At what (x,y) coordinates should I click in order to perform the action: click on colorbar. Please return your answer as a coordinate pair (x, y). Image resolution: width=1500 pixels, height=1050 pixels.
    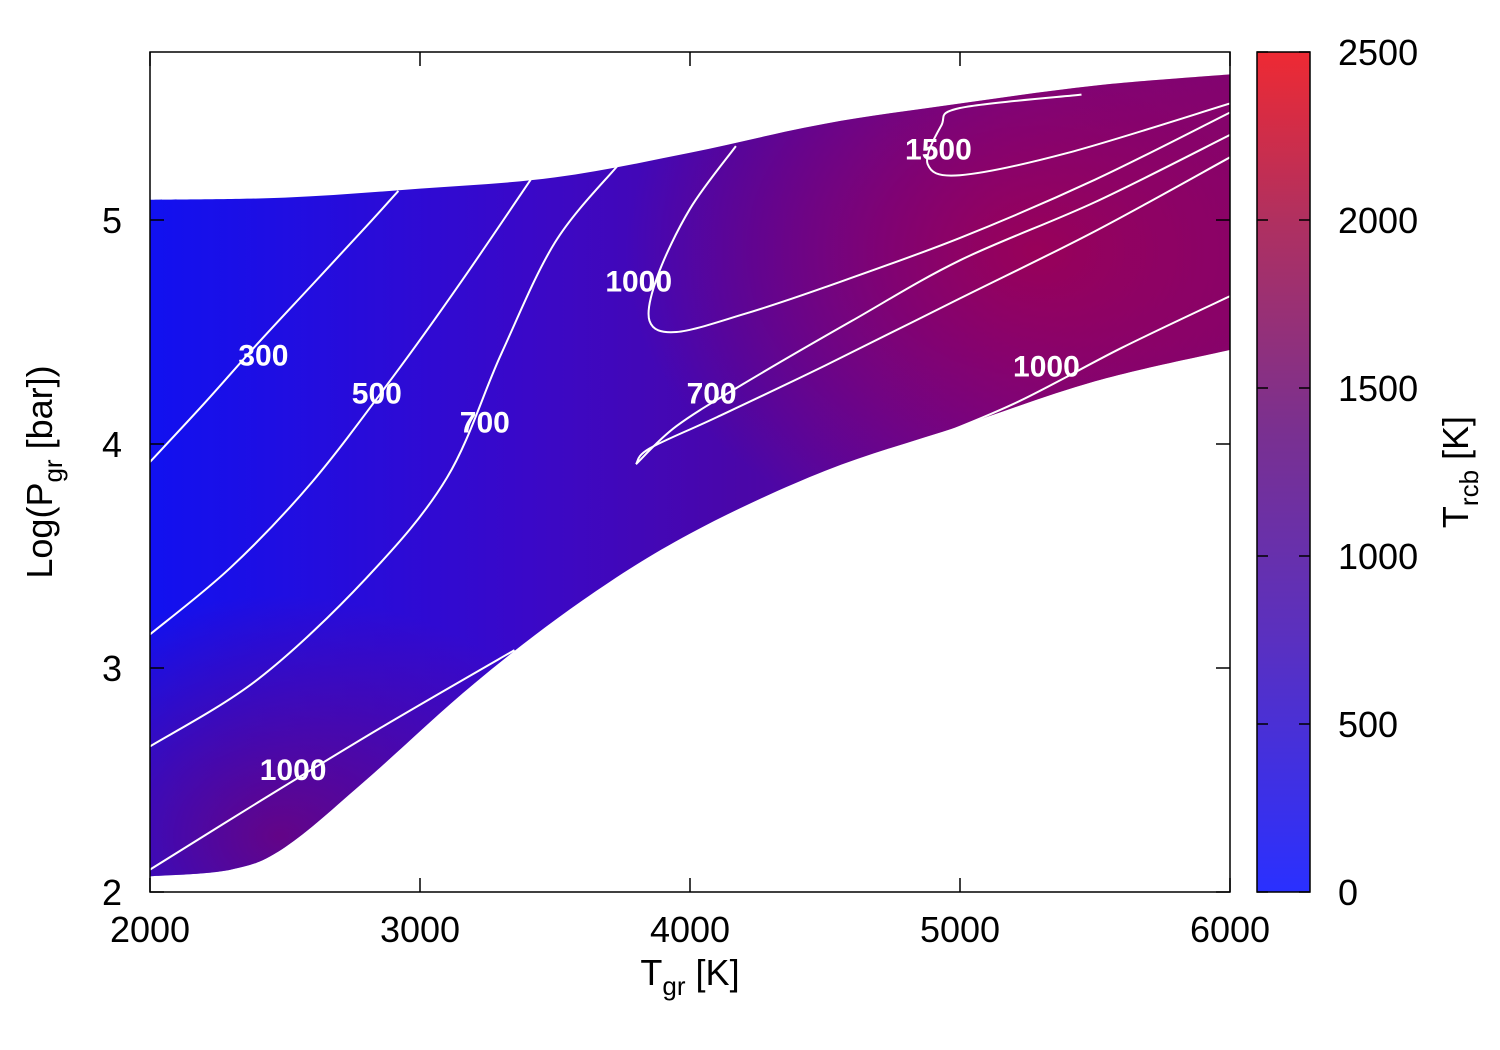
    Looking at the image, I should click on (1283, 472).